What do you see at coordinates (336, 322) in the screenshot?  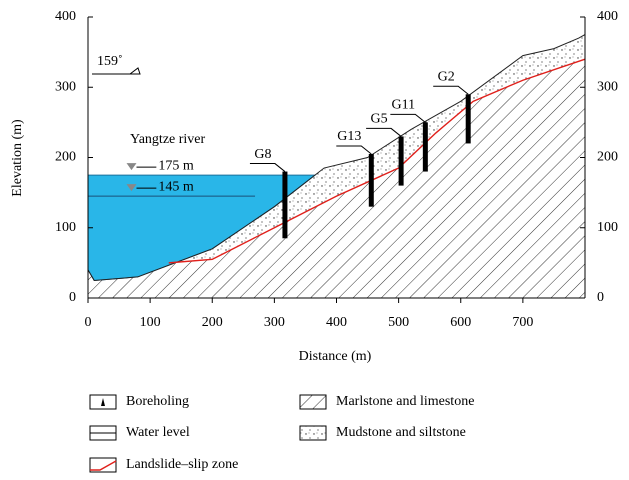 I see `x-tick-label: 400` at bounding box center [336, 322].